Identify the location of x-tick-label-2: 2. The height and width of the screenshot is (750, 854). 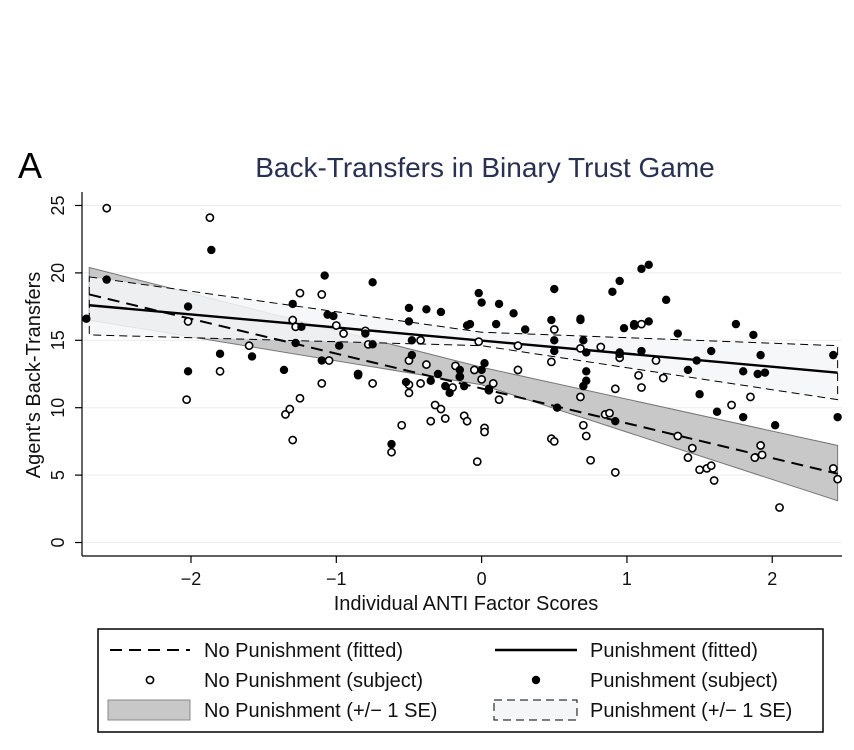
(772, 579).